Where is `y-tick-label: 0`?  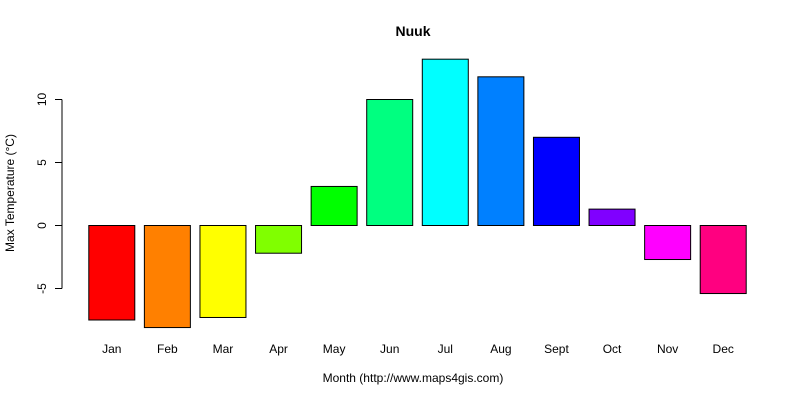
y-tick-label: 0 is located at coordinates (42, 225).